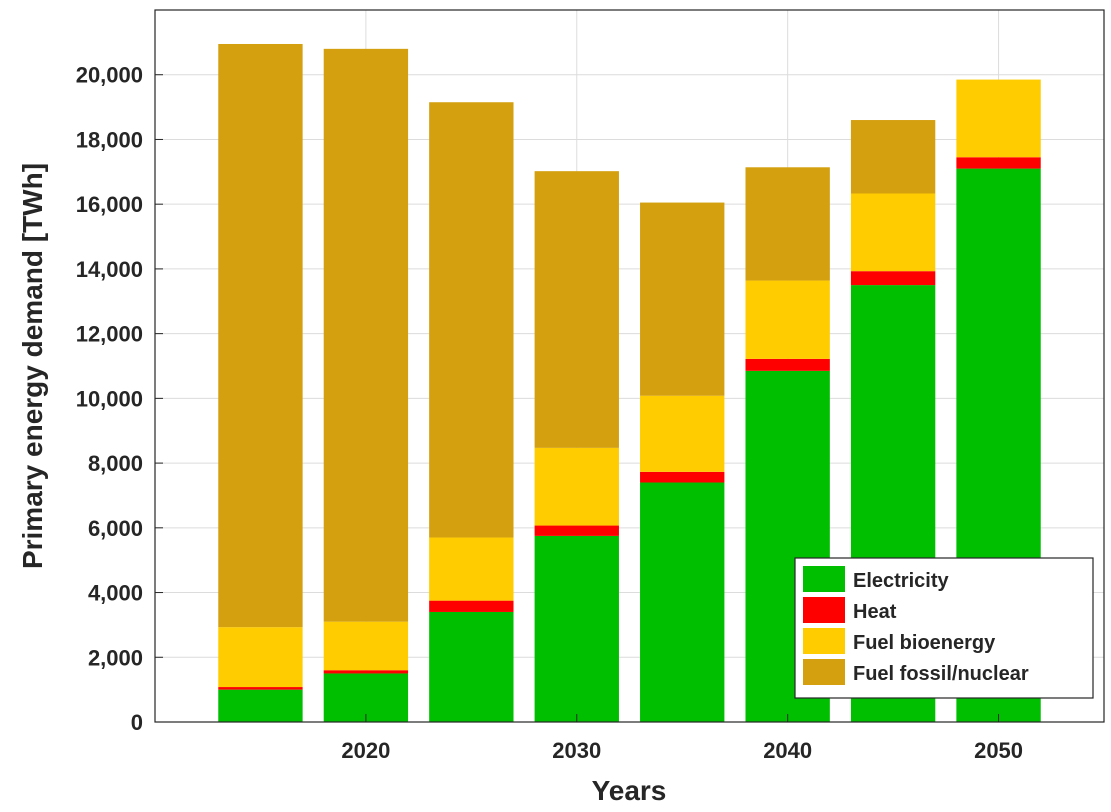 Image resolution: width=1111 pixels, height=812 pixels. What do you see at coordinates (471, 606) in the screenshot?
I see `bar-segment-heat-2025` at bounding box center [471, 606].